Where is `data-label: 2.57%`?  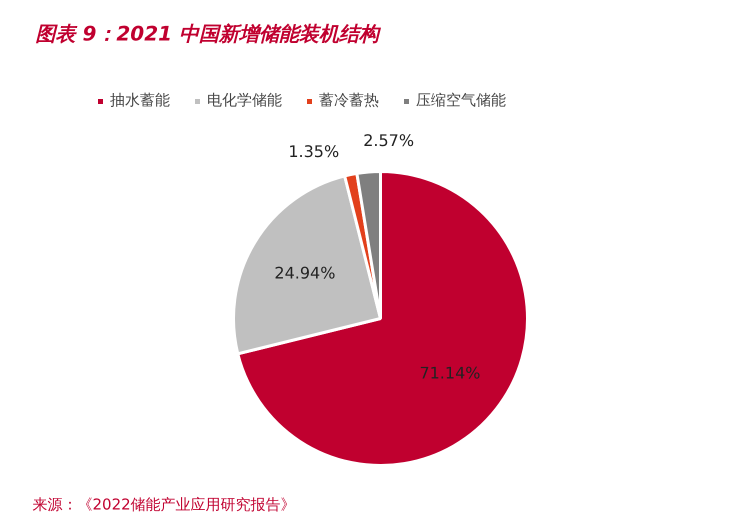 data-label: 2.57% is located at coordinates (388, 140).